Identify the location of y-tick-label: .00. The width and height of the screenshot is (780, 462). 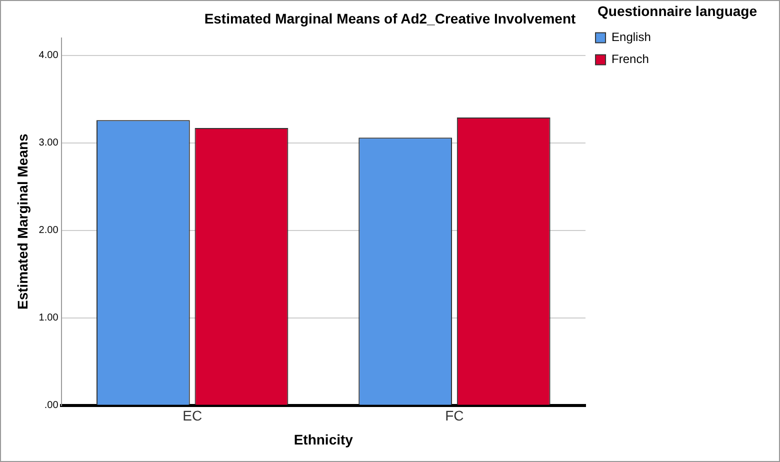
(51, 406).